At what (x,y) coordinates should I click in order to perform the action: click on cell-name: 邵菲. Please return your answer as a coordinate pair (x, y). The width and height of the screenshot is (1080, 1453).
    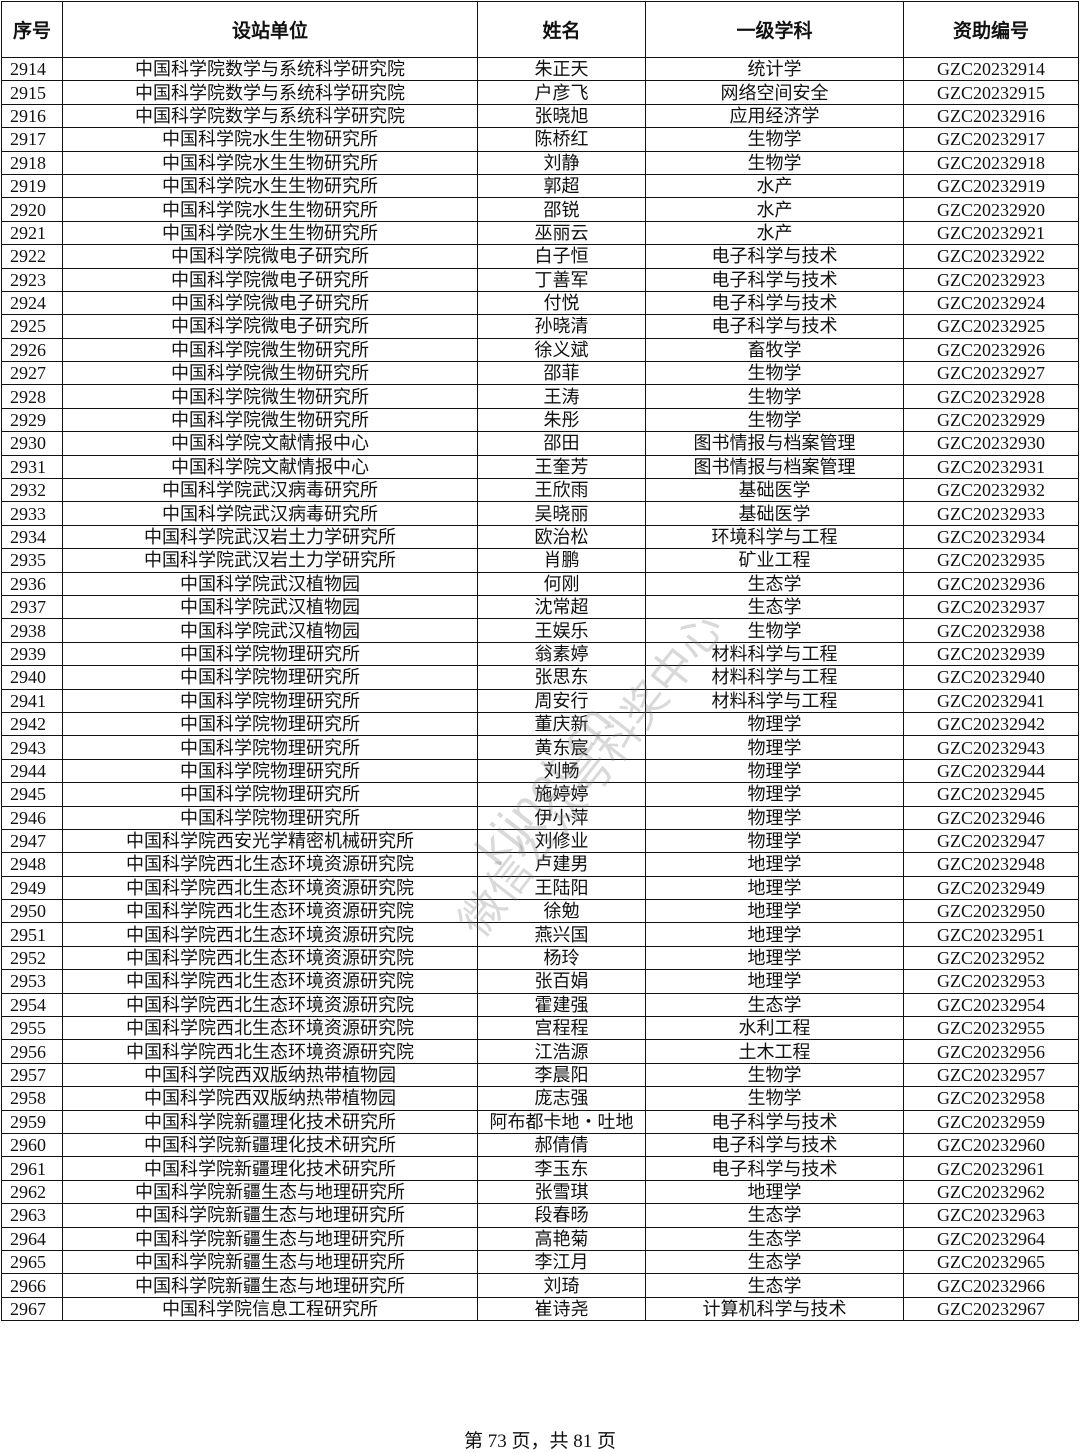
    Looking at the image, I should click on (561, 373).